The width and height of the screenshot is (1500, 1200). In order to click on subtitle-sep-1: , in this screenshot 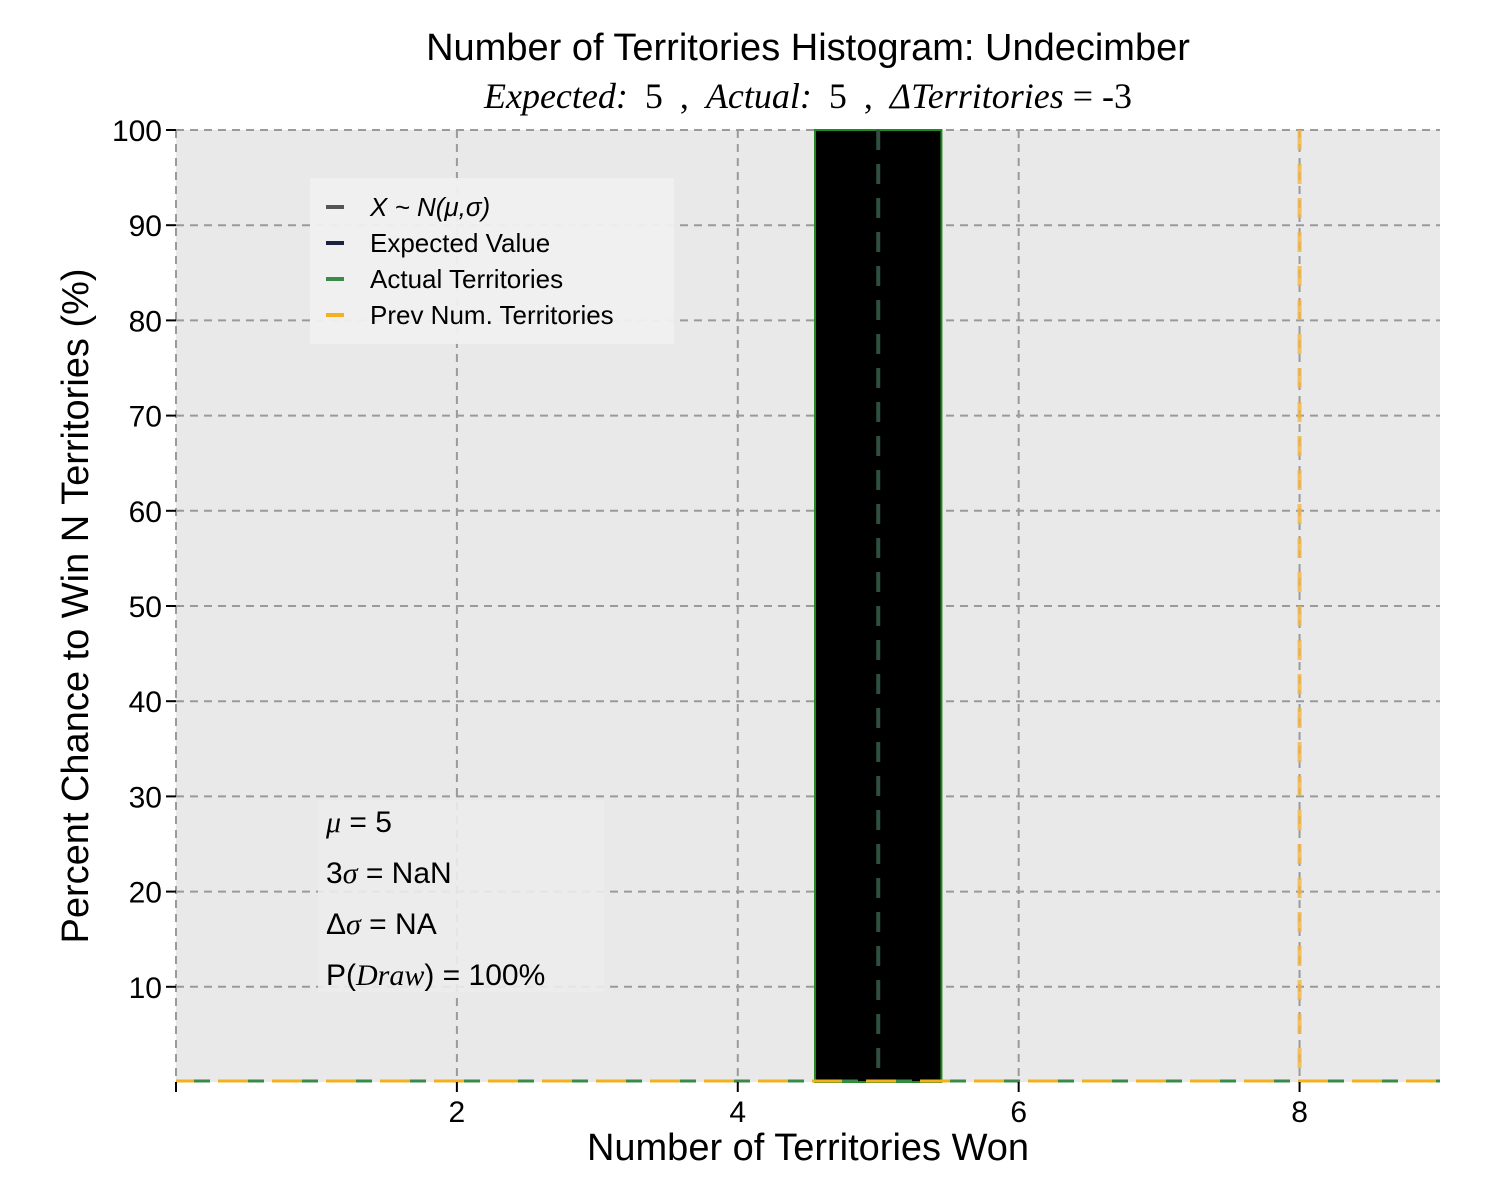, I will do `click(684, 96)`.